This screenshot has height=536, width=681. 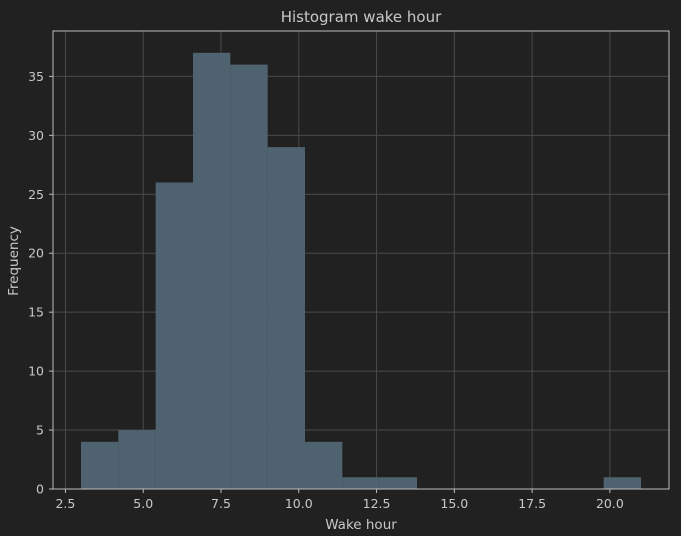 What do you see at coordinates (221, 503) in the screenshot?
I see `x-tick-label: 7.5` at bounding box center [221, 503].